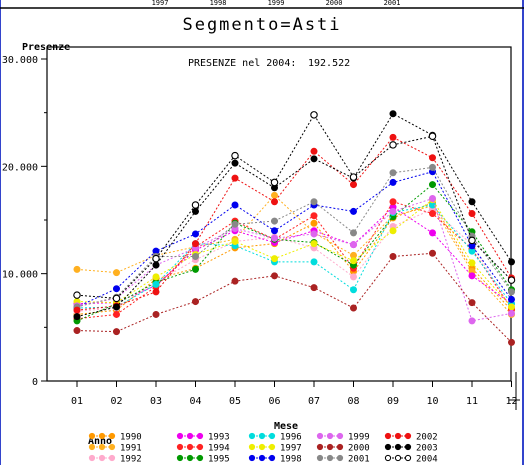  What do you see at coordinates (46, 47) in the screenshot?
I see `y-axis-label: Presenze` at bounding box center [46, 47].